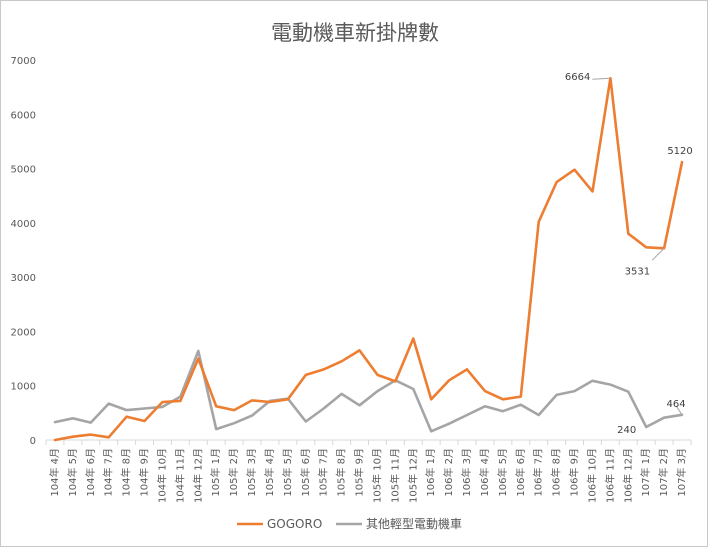  I want to click on y-tick-label: 7000, so click(23, 61).